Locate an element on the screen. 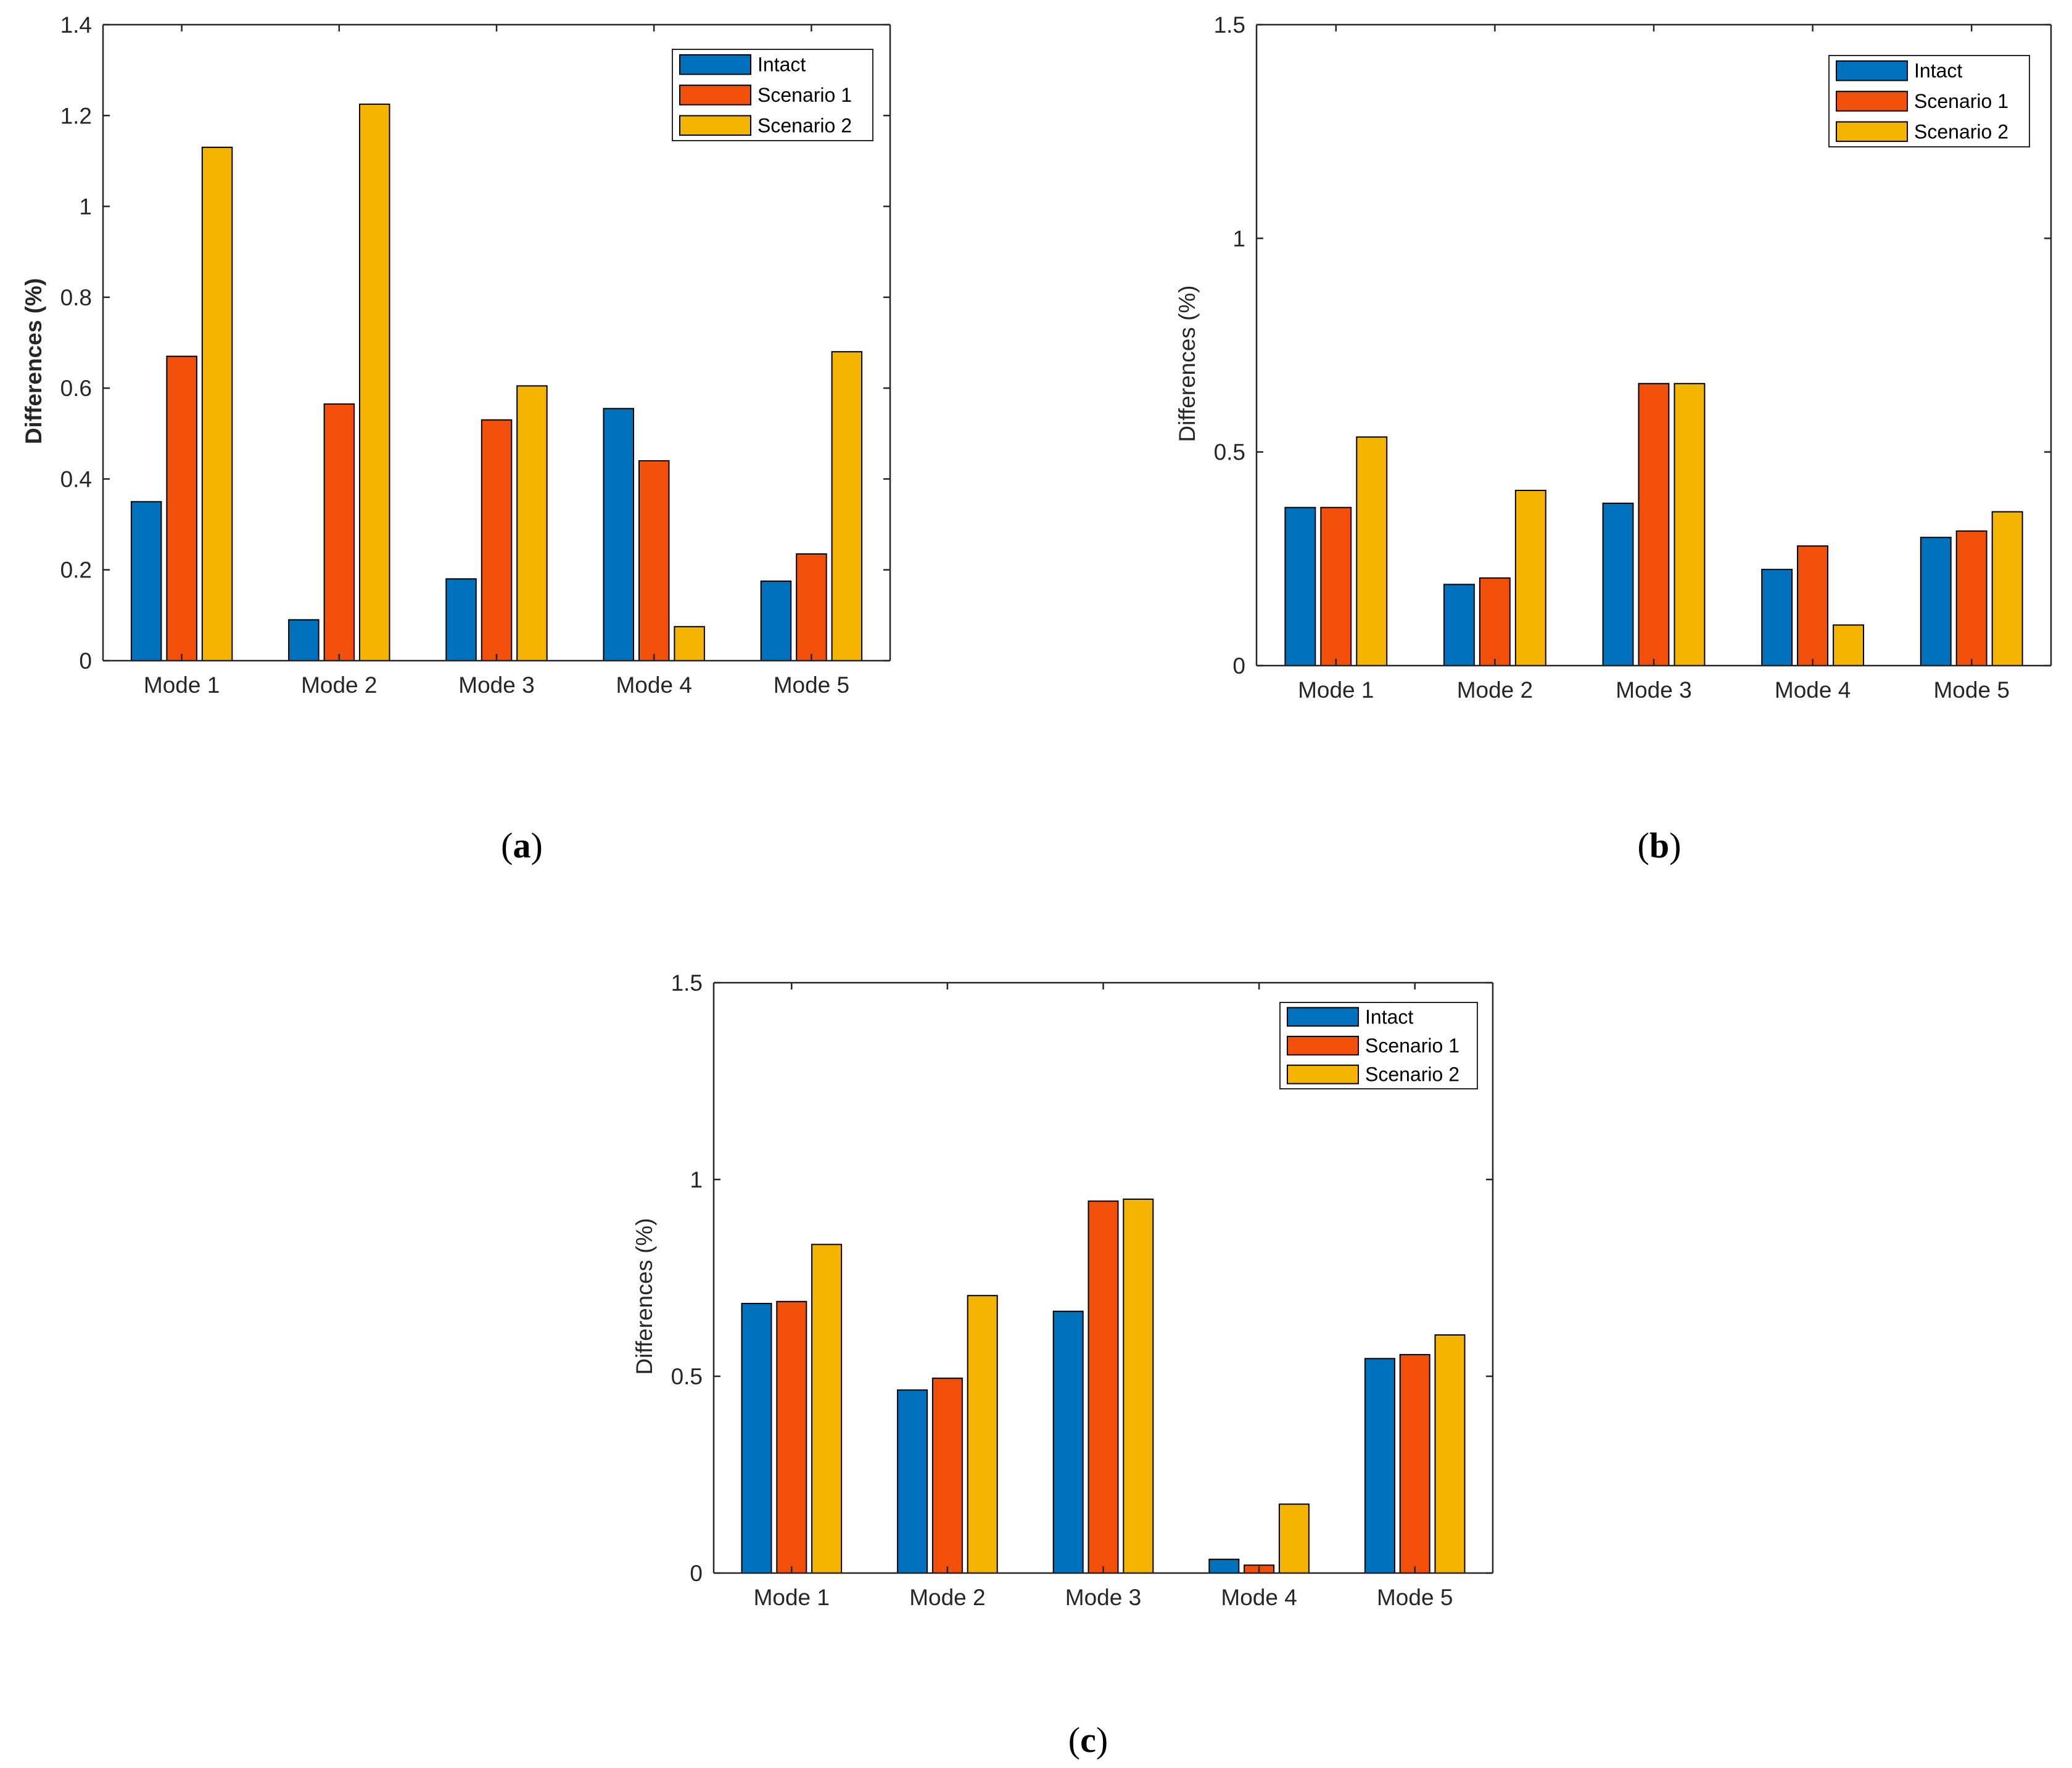 The height and width of the screenshot is (1768, 2072). panel-label-c-close: ) is located at coordinates (1102, 1740).